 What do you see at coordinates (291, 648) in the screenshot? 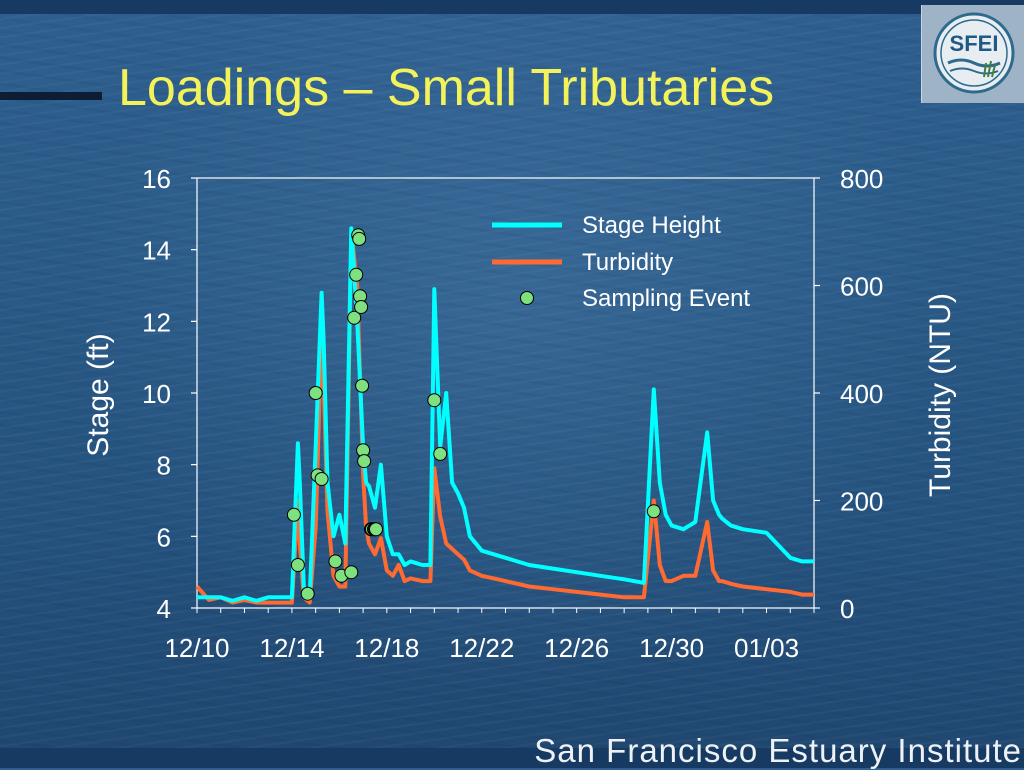
I see `x-tick-label: 12/14` at bounding box center [291, 648].